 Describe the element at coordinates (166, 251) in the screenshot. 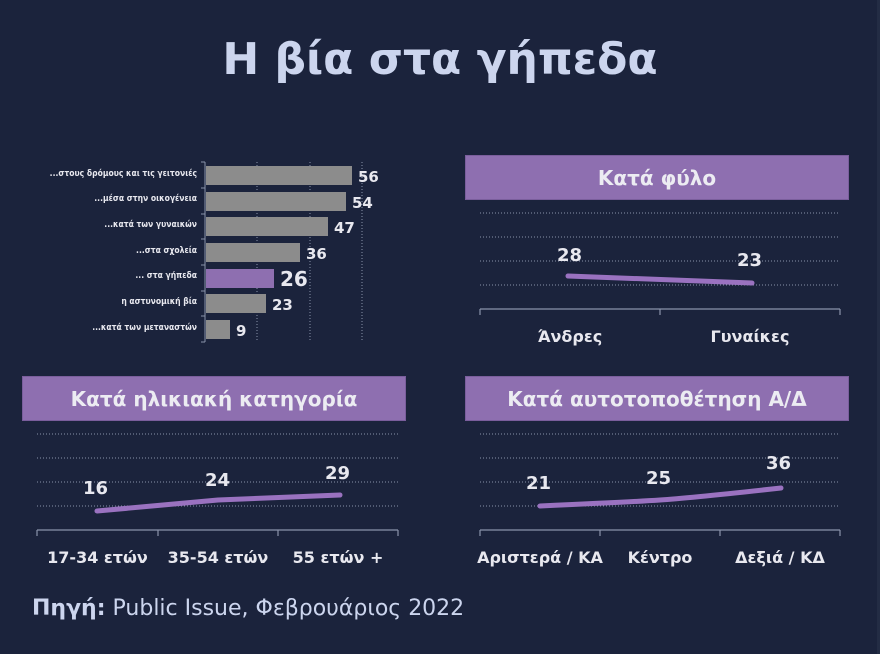

I see `bar-label: ...στα σχολεία` at that location.